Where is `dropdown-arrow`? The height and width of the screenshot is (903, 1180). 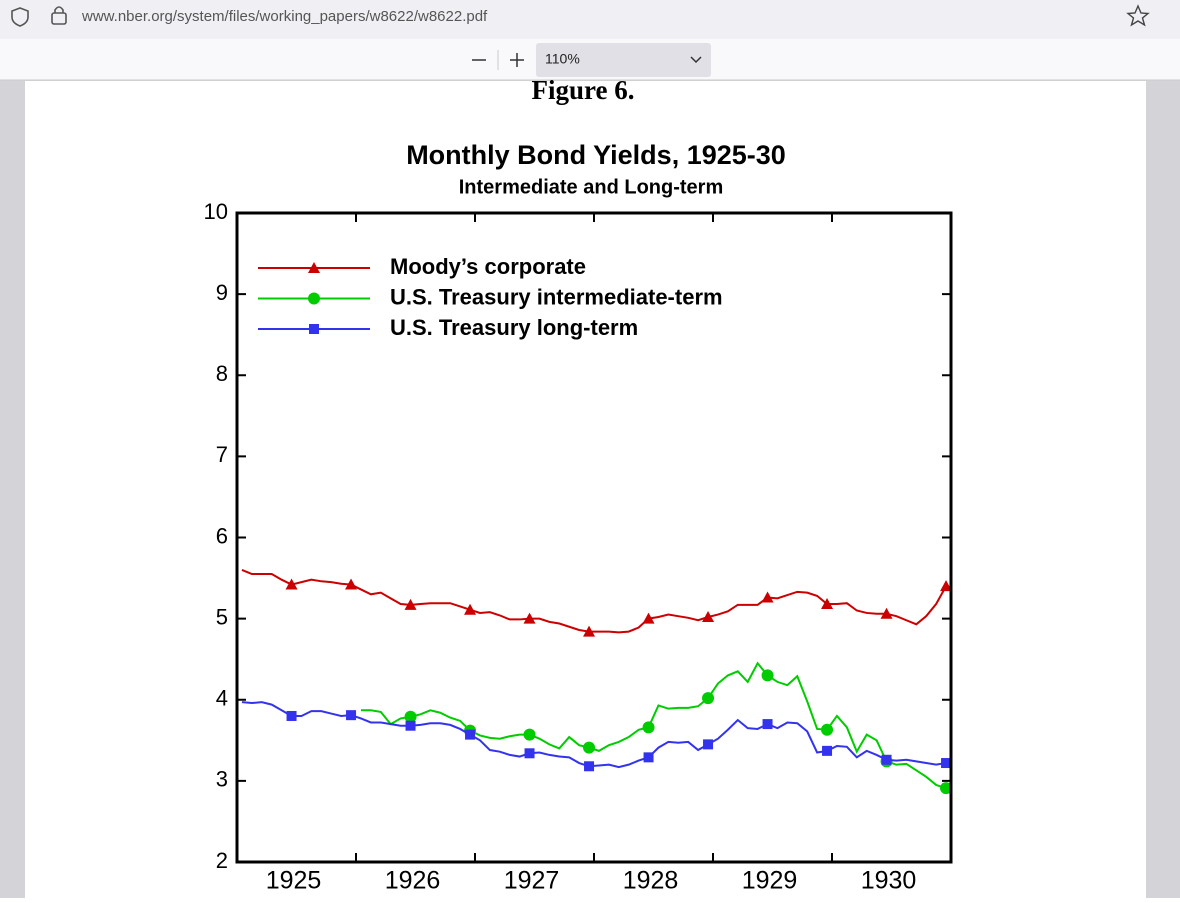 dropdown-arrow is located at coordinates (696, 60).